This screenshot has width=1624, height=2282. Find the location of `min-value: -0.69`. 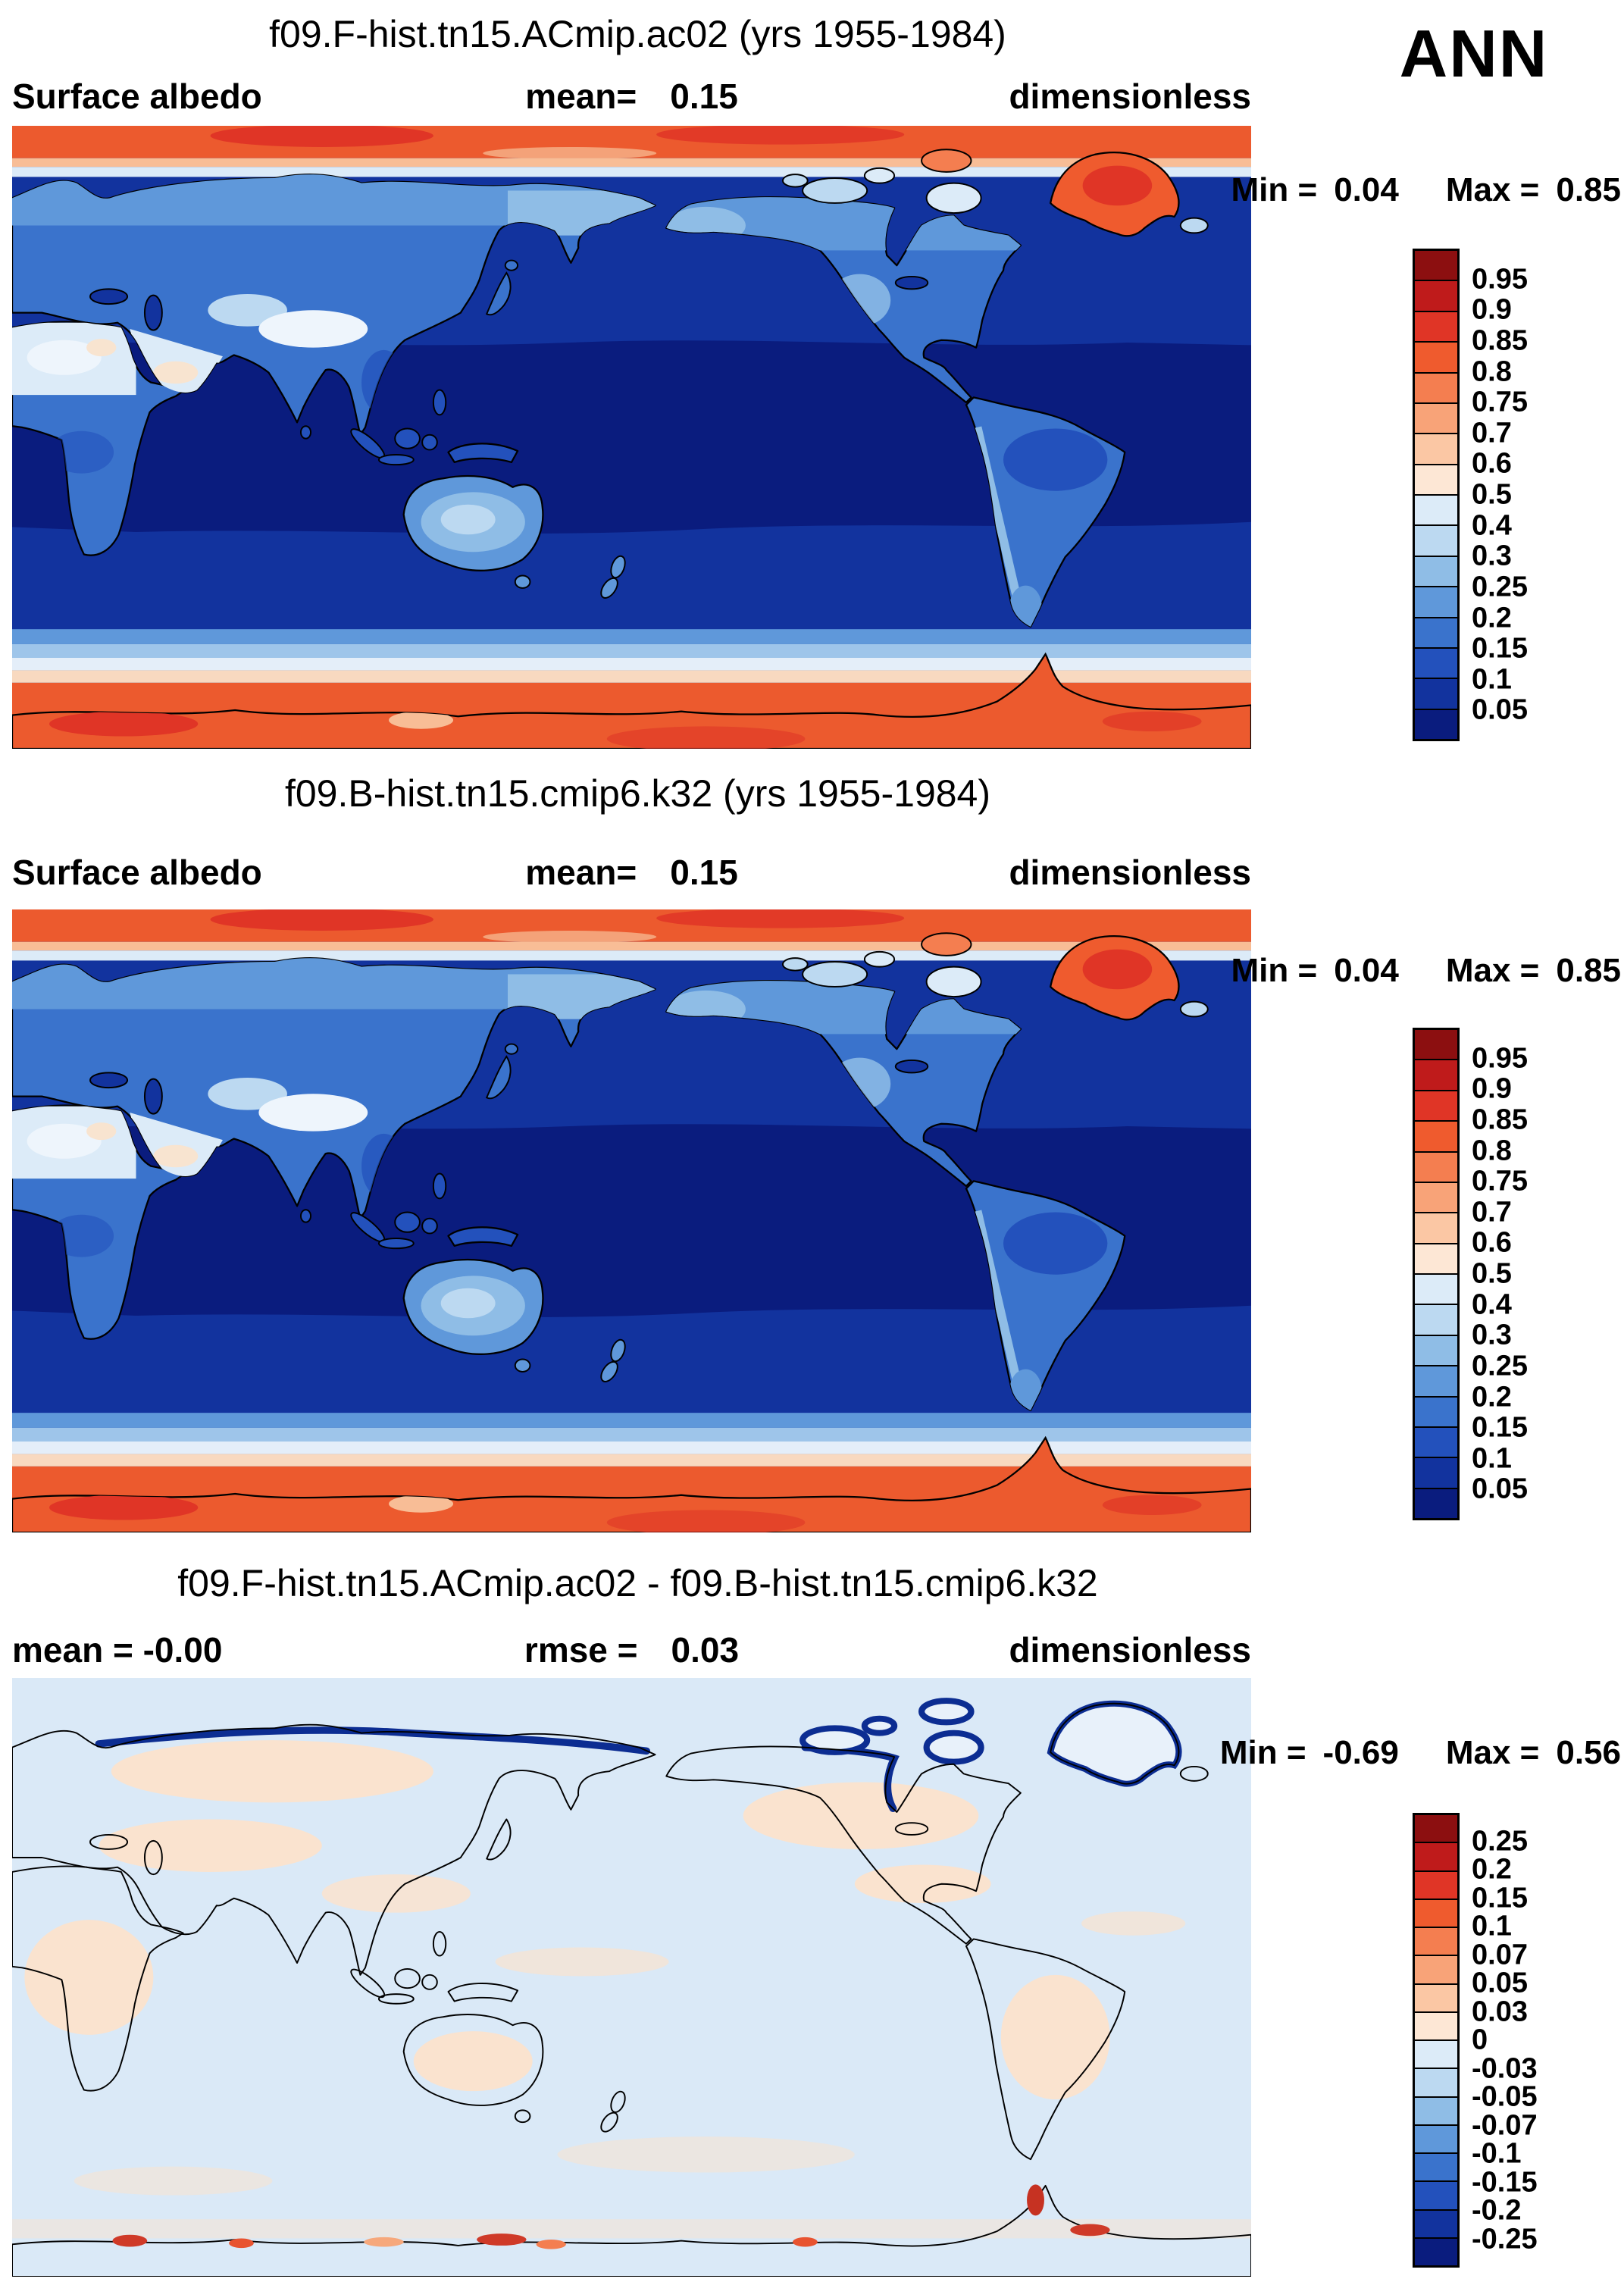

min-value: -0.69 is located at coordinates (1360, 1752).